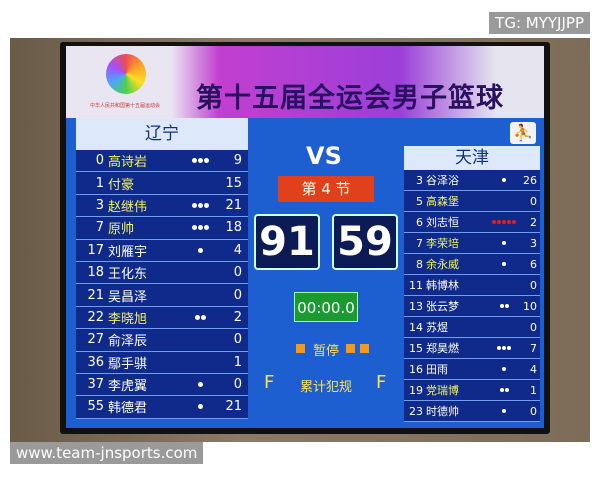  What do you see at coordinates (533, 243) in the screenshot?
I see `player-points: 3` at bounding box center [533, 243].